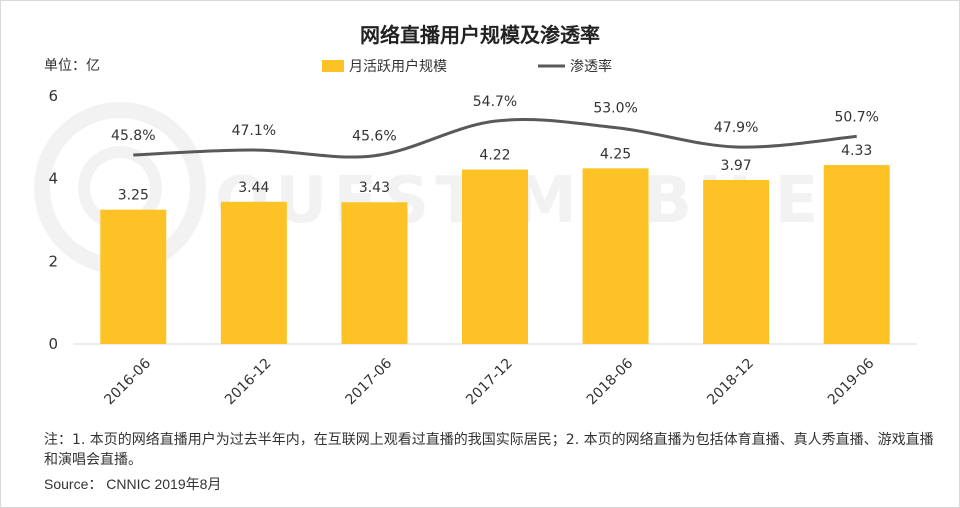  I want to click on line-value-label: 47.1%, so click(254, 131).